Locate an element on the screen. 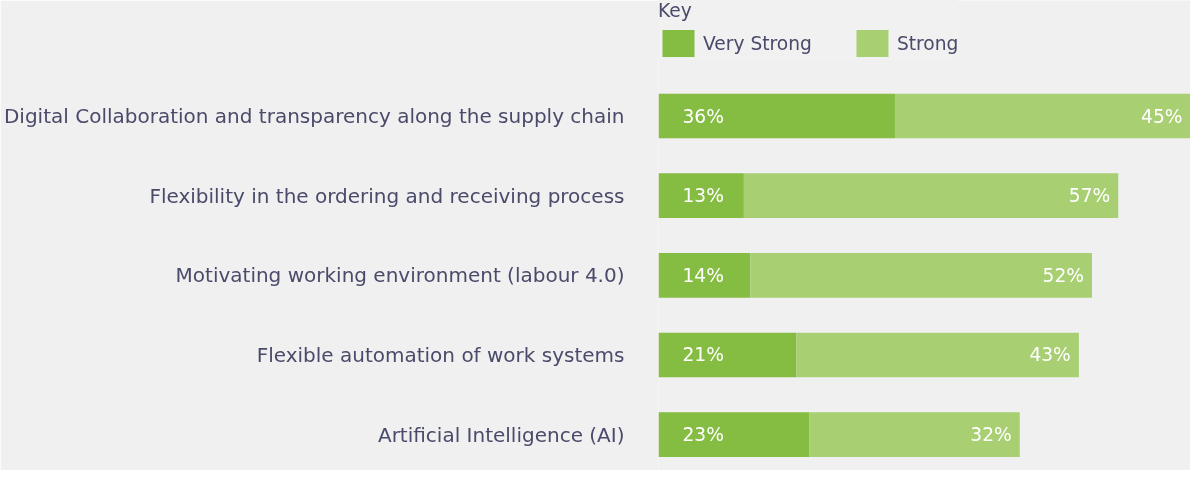 Image resolution: width=1198 pixels, height=477 pixels. legend-title: Key is located at coordinates (675, 10).